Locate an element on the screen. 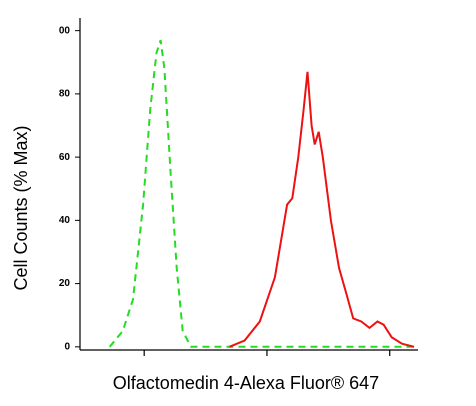 The height and width of the screenshot is (406, 476). y-tick-label: 00 is located at coordinates (65, 30).